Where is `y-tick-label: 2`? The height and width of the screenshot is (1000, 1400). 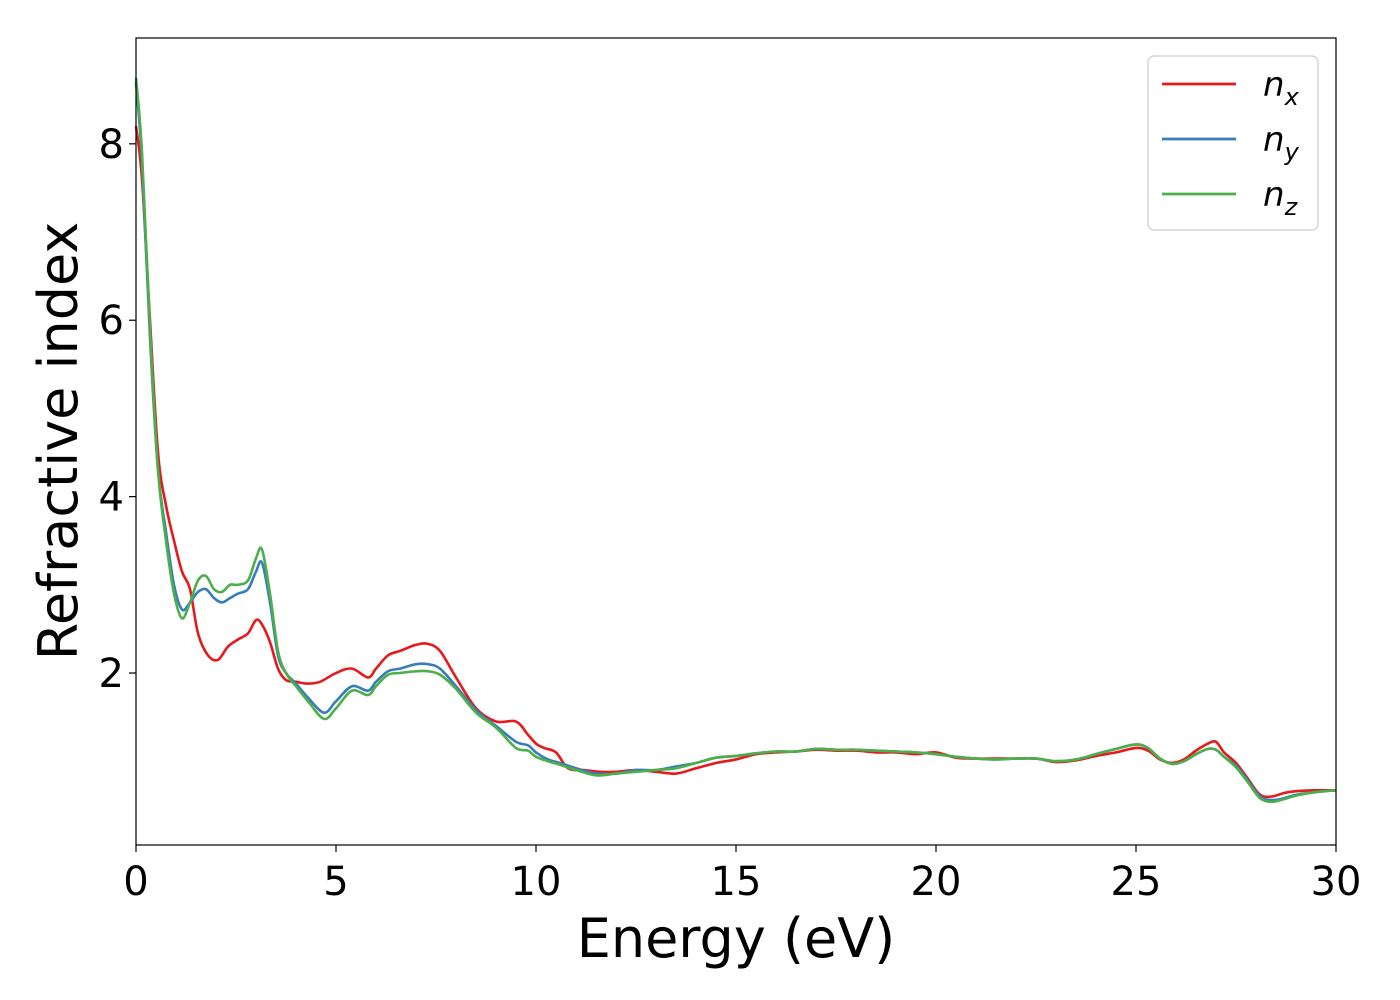 y-tick-label: 2 is located at coordinates (111, 674).